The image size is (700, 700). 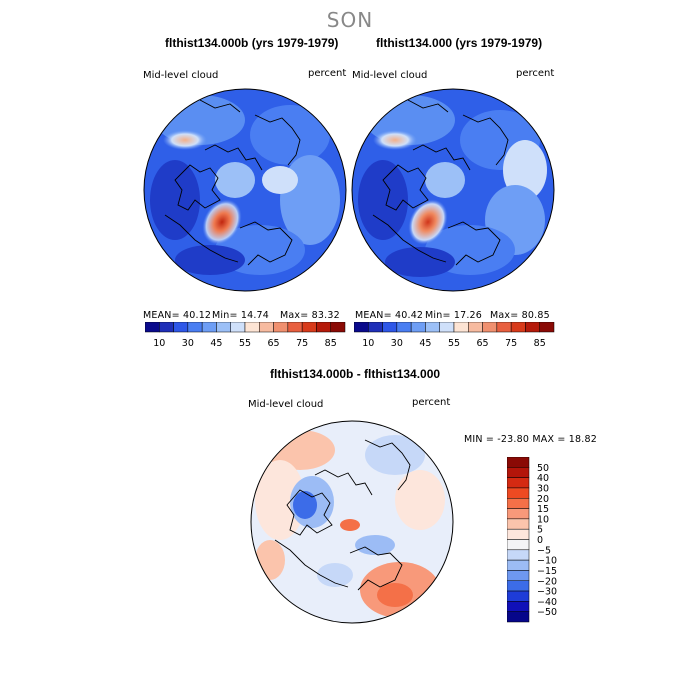 I want to click on panel-3-map-boundary, so click(x=352, y=522).